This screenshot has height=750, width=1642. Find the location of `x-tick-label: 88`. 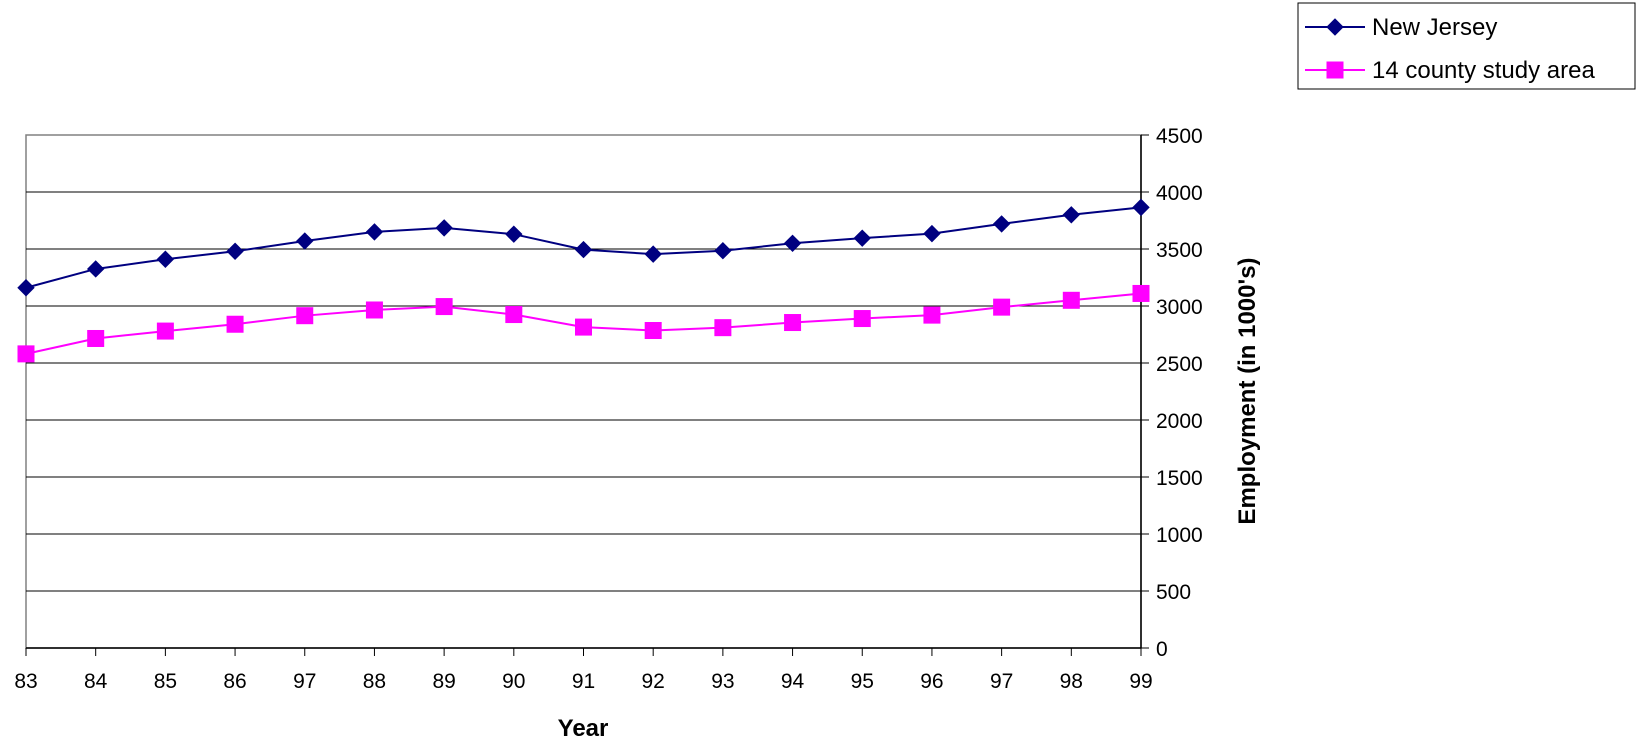

x-tick-label: 88 is located at coordinates (374, 681).